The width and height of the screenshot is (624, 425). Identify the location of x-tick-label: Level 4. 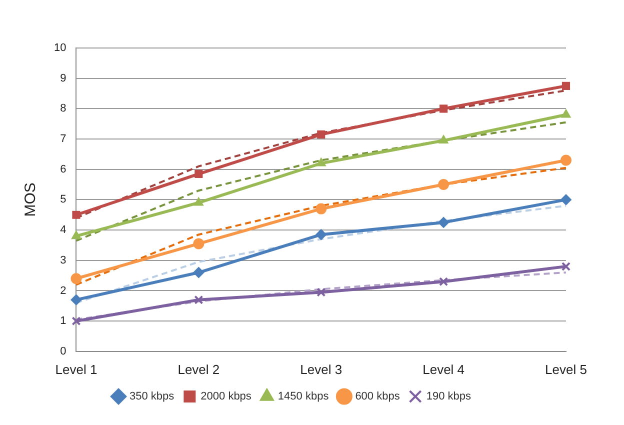
(443, 369).